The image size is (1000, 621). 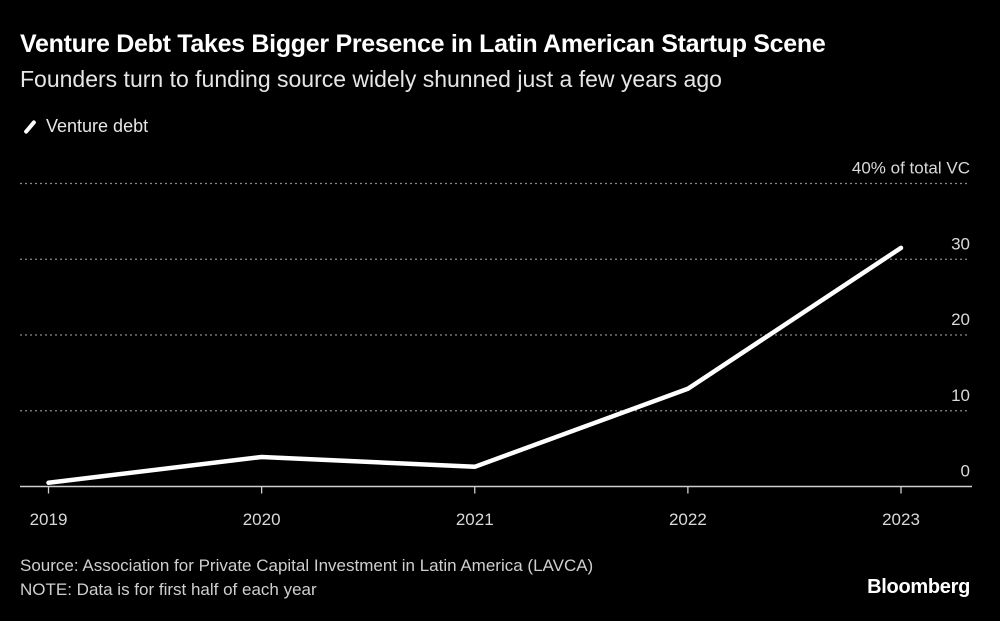 What do you see at coordinates (918, 587) in the screenshot?
I see `bloomberg-logo: Bloomberg` at bounding box center [918, 587].